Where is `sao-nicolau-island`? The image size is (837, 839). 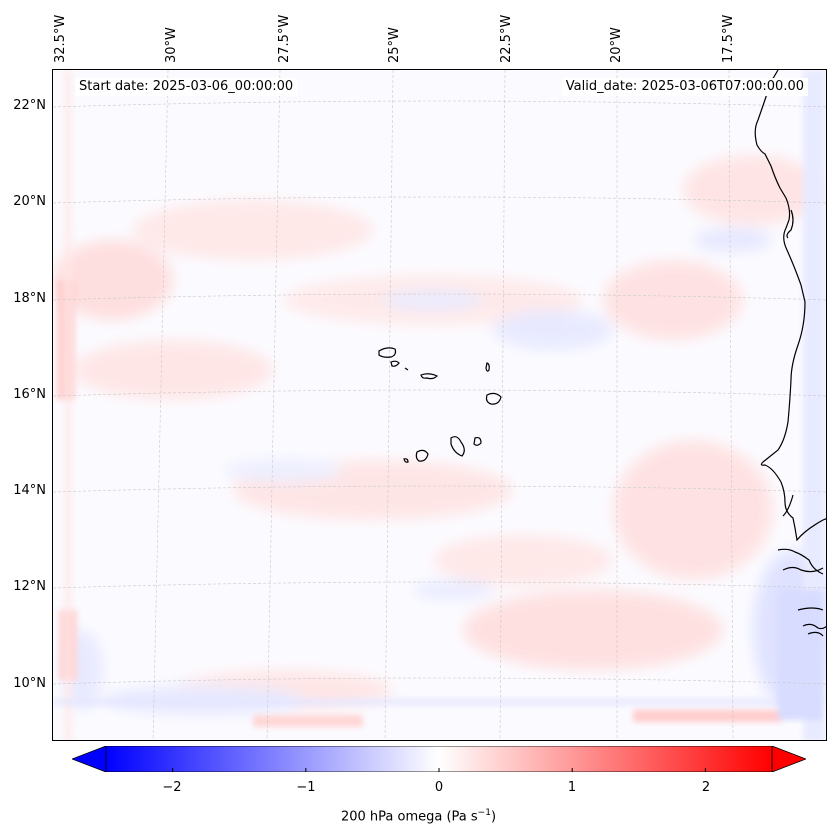
sao-nicolau-island is located at coordinates (429, 376).